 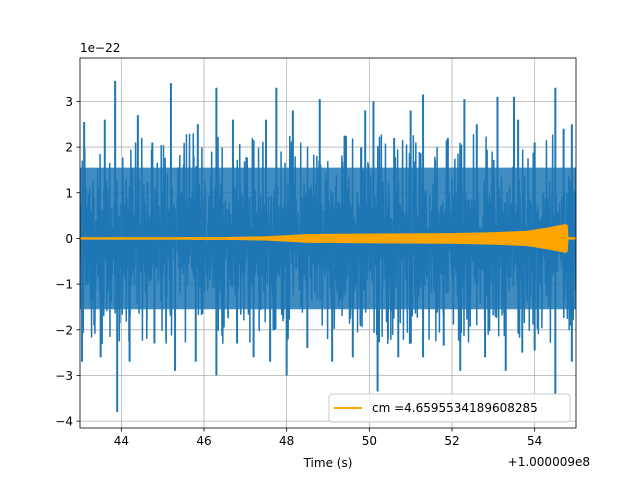 What do you see at coordinates (64, 376) in the screenshot?
I see `y-tick-label: −3` at bounding box center [64, 376].